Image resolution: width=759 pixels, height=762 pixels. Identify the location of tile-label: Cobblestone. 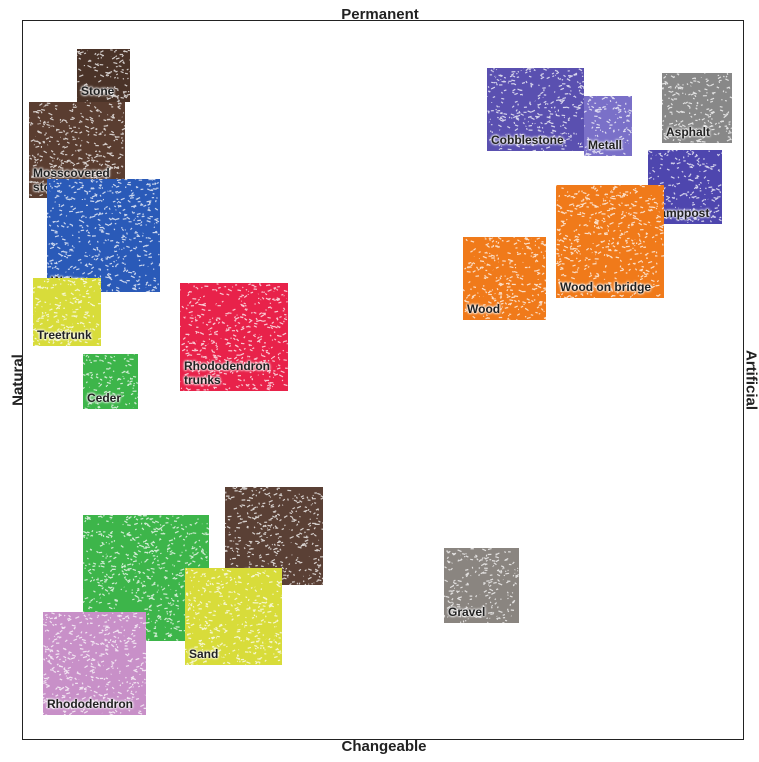
(527, 140).